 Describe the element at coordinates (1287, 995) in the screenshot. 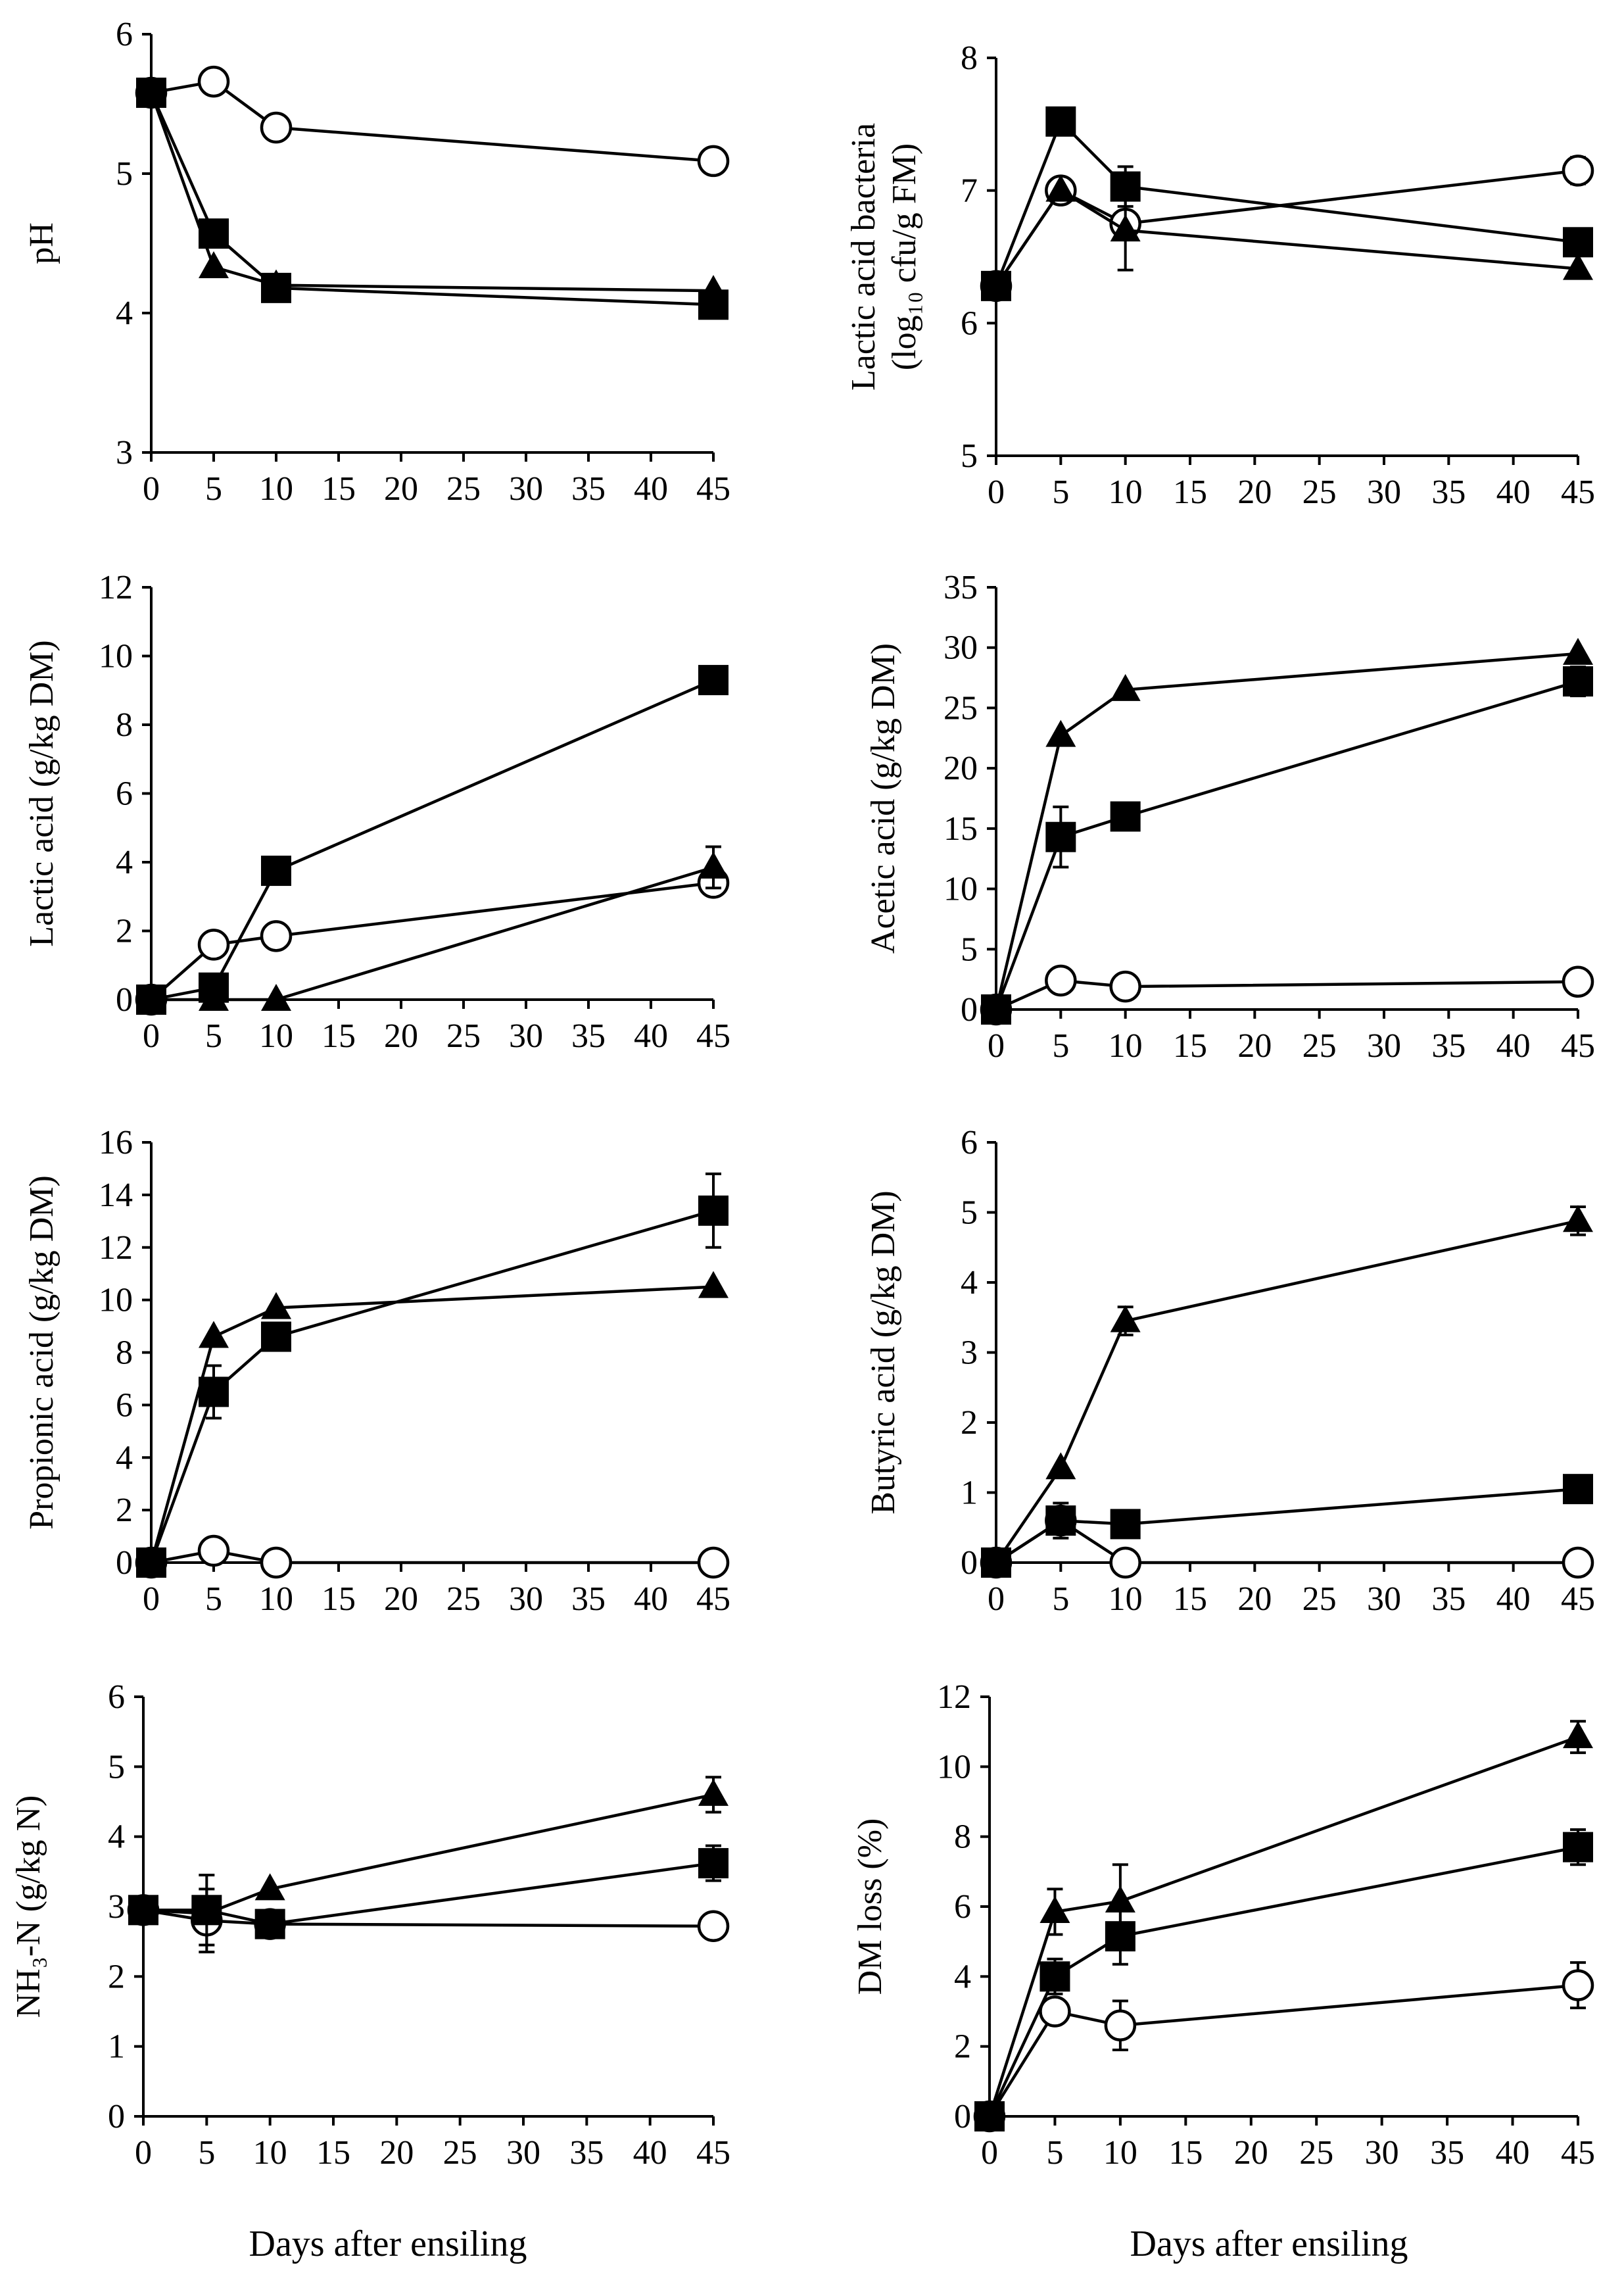

I see `series-circle-open` at that location.